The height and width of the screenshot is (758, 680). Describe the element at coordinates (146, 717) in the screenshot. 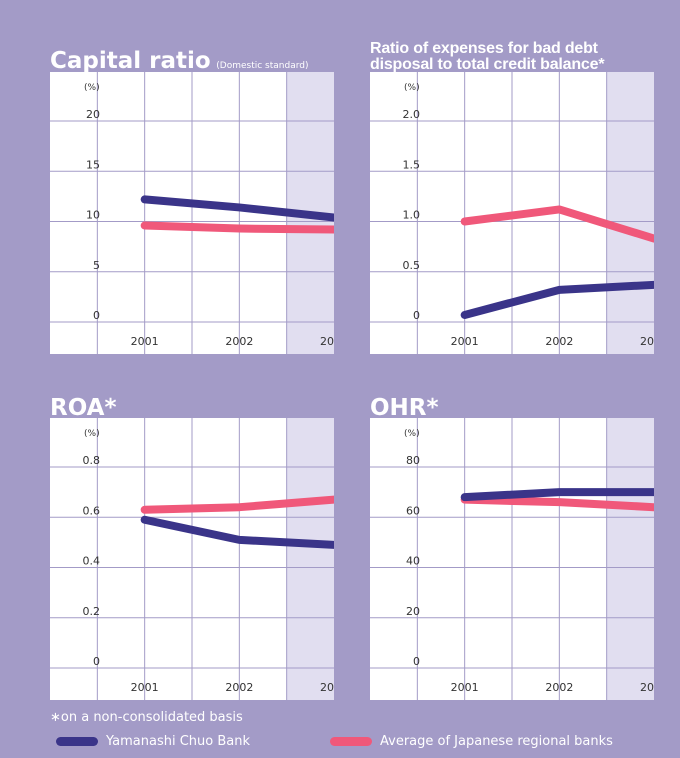

I see `footnote: ∗on a non-consolidated basis` at that location.